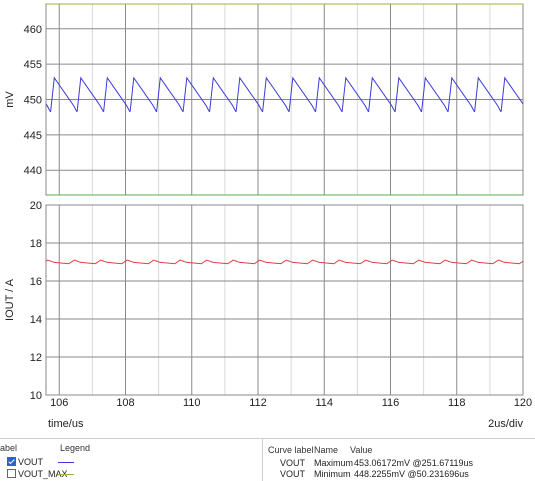 The height and width of the screenshot is (481, 535). I want to click on legend-item-vout: VOUT, so click(31, 462).